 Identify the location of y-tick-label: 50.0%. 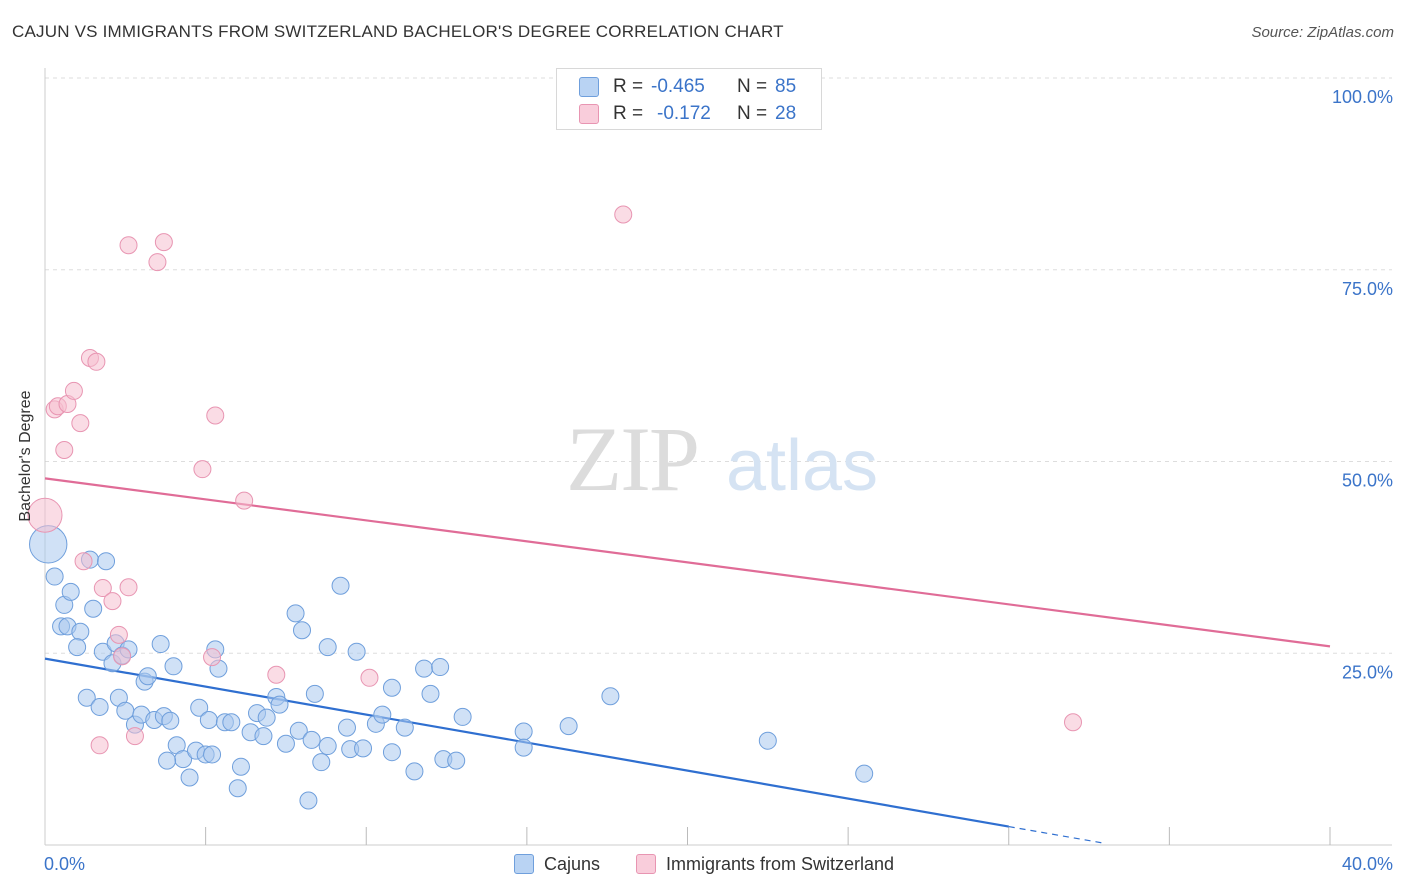
(1367, 481).